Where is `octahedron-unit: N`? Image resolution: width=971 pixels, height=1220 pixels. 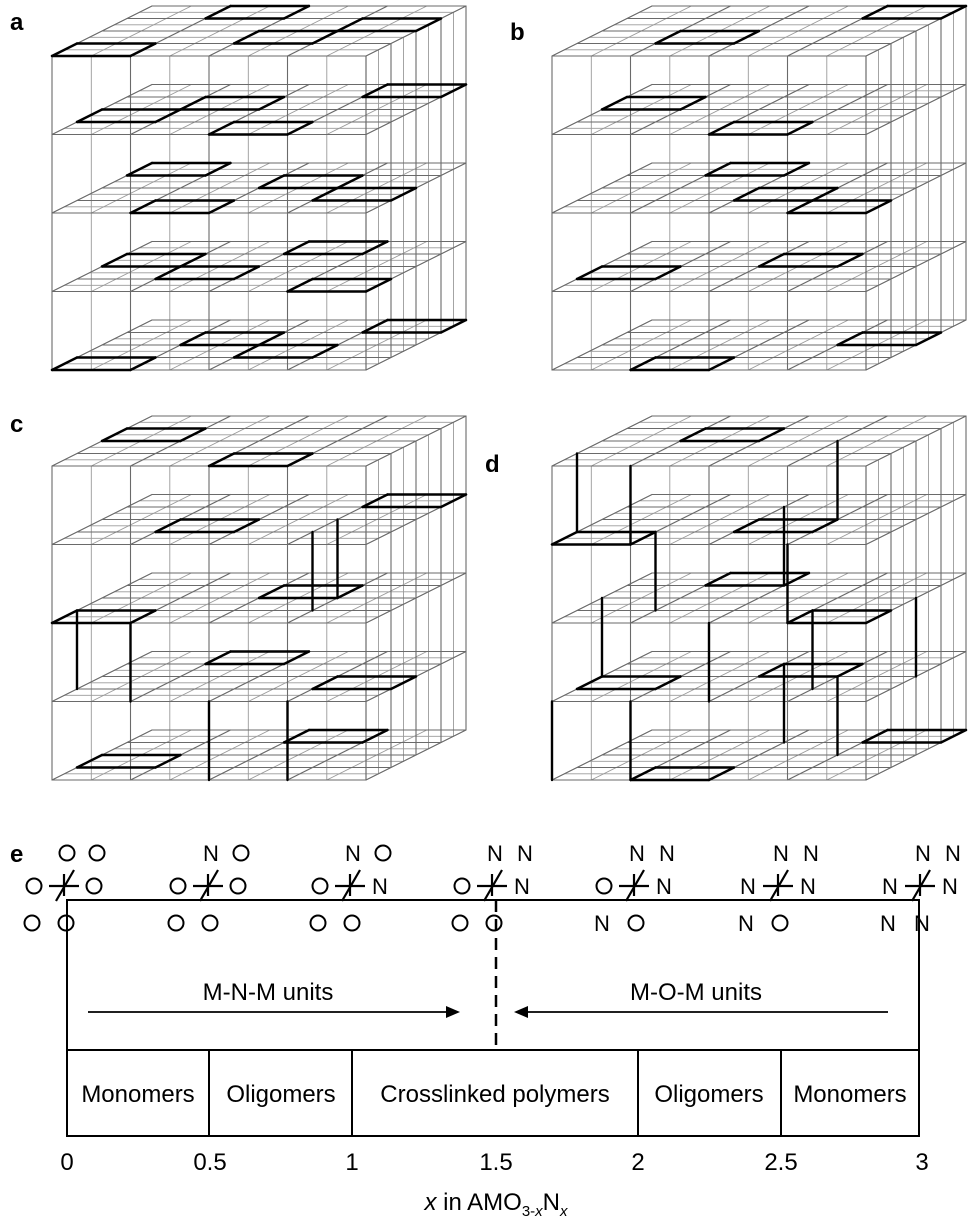
octahedron-unit: N is located at coordinates (208, 886).